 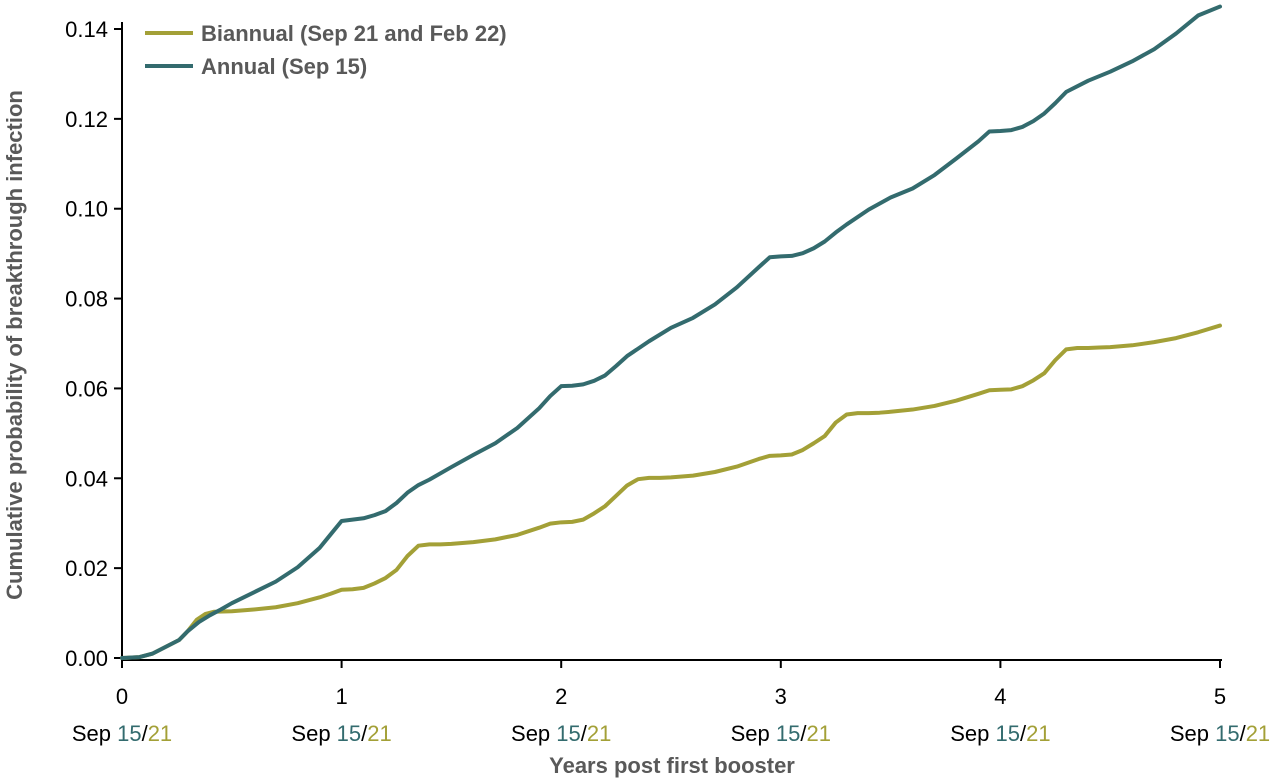 I want to click on y-ticks: 0.00 0.02 0.04 0.06 0.08 0.10 0.12 0.14, so click(x=93, y=344).